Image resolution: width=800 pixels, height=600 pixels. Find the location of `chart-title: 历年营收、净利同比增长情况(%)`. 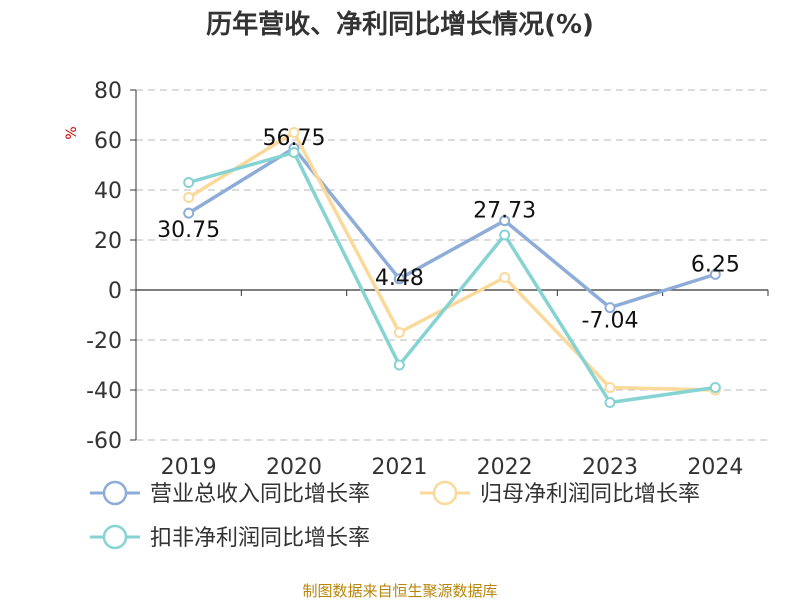

chart-title: 历年营收、净利同比增长情况(%) is located at coordinates (400, 24).